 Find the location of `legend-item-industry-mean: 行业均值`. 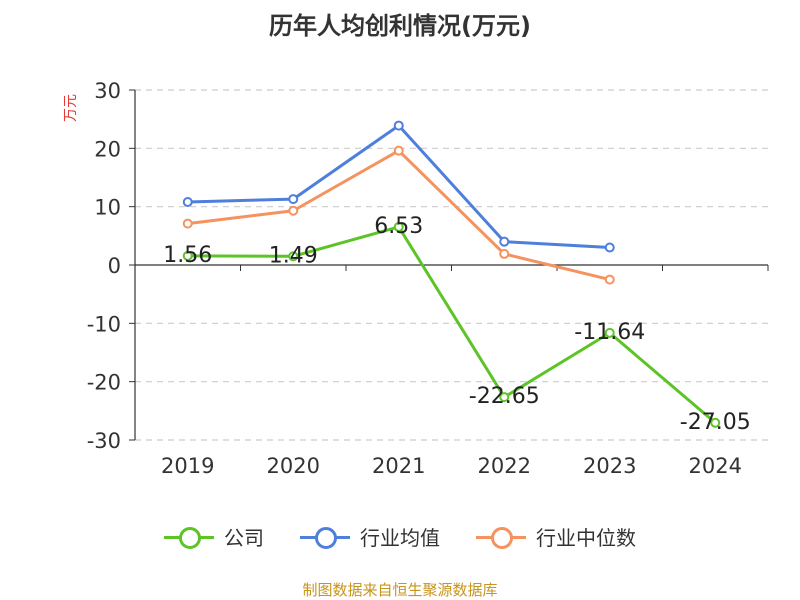

legend-item-industry-mean: 行业均值 is located at coordinates (370, 536).